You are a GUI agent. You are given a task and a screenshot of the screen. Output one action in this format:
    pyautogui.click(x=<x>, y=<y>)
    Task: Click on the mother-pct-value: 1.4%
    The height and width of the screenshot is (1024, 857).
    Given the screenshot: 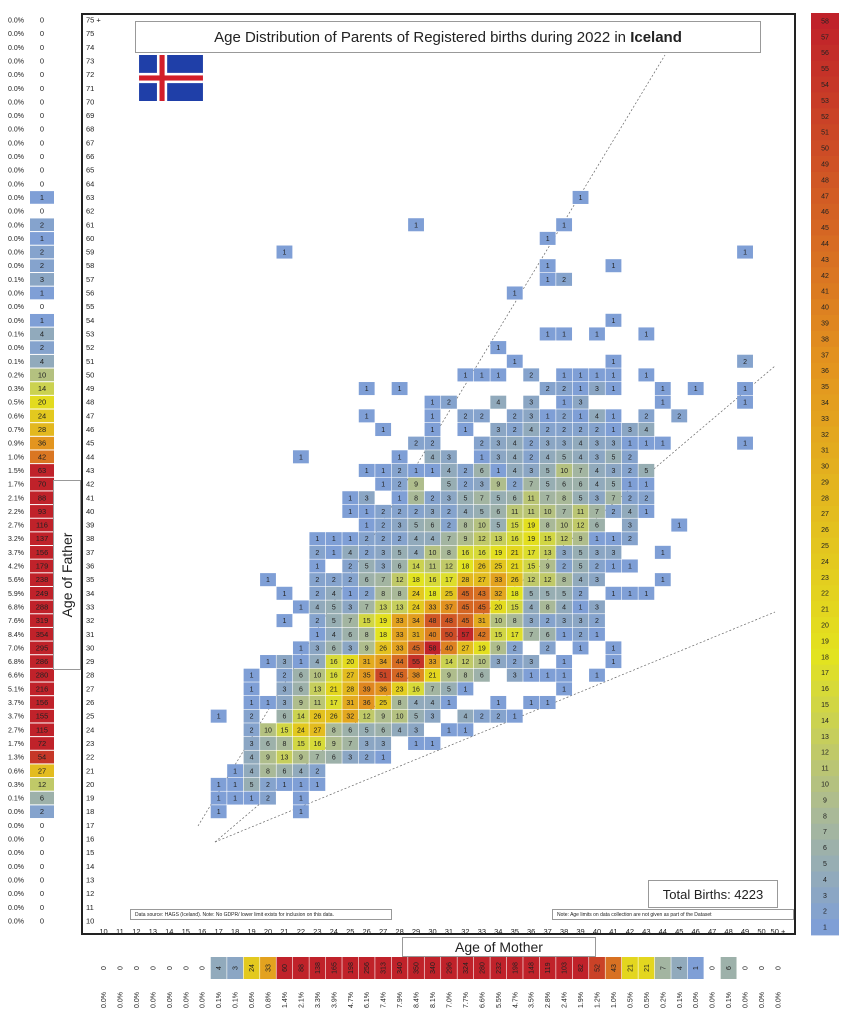 What is the action you would take?
    pyautogui.click(x=285, y=1000)
    